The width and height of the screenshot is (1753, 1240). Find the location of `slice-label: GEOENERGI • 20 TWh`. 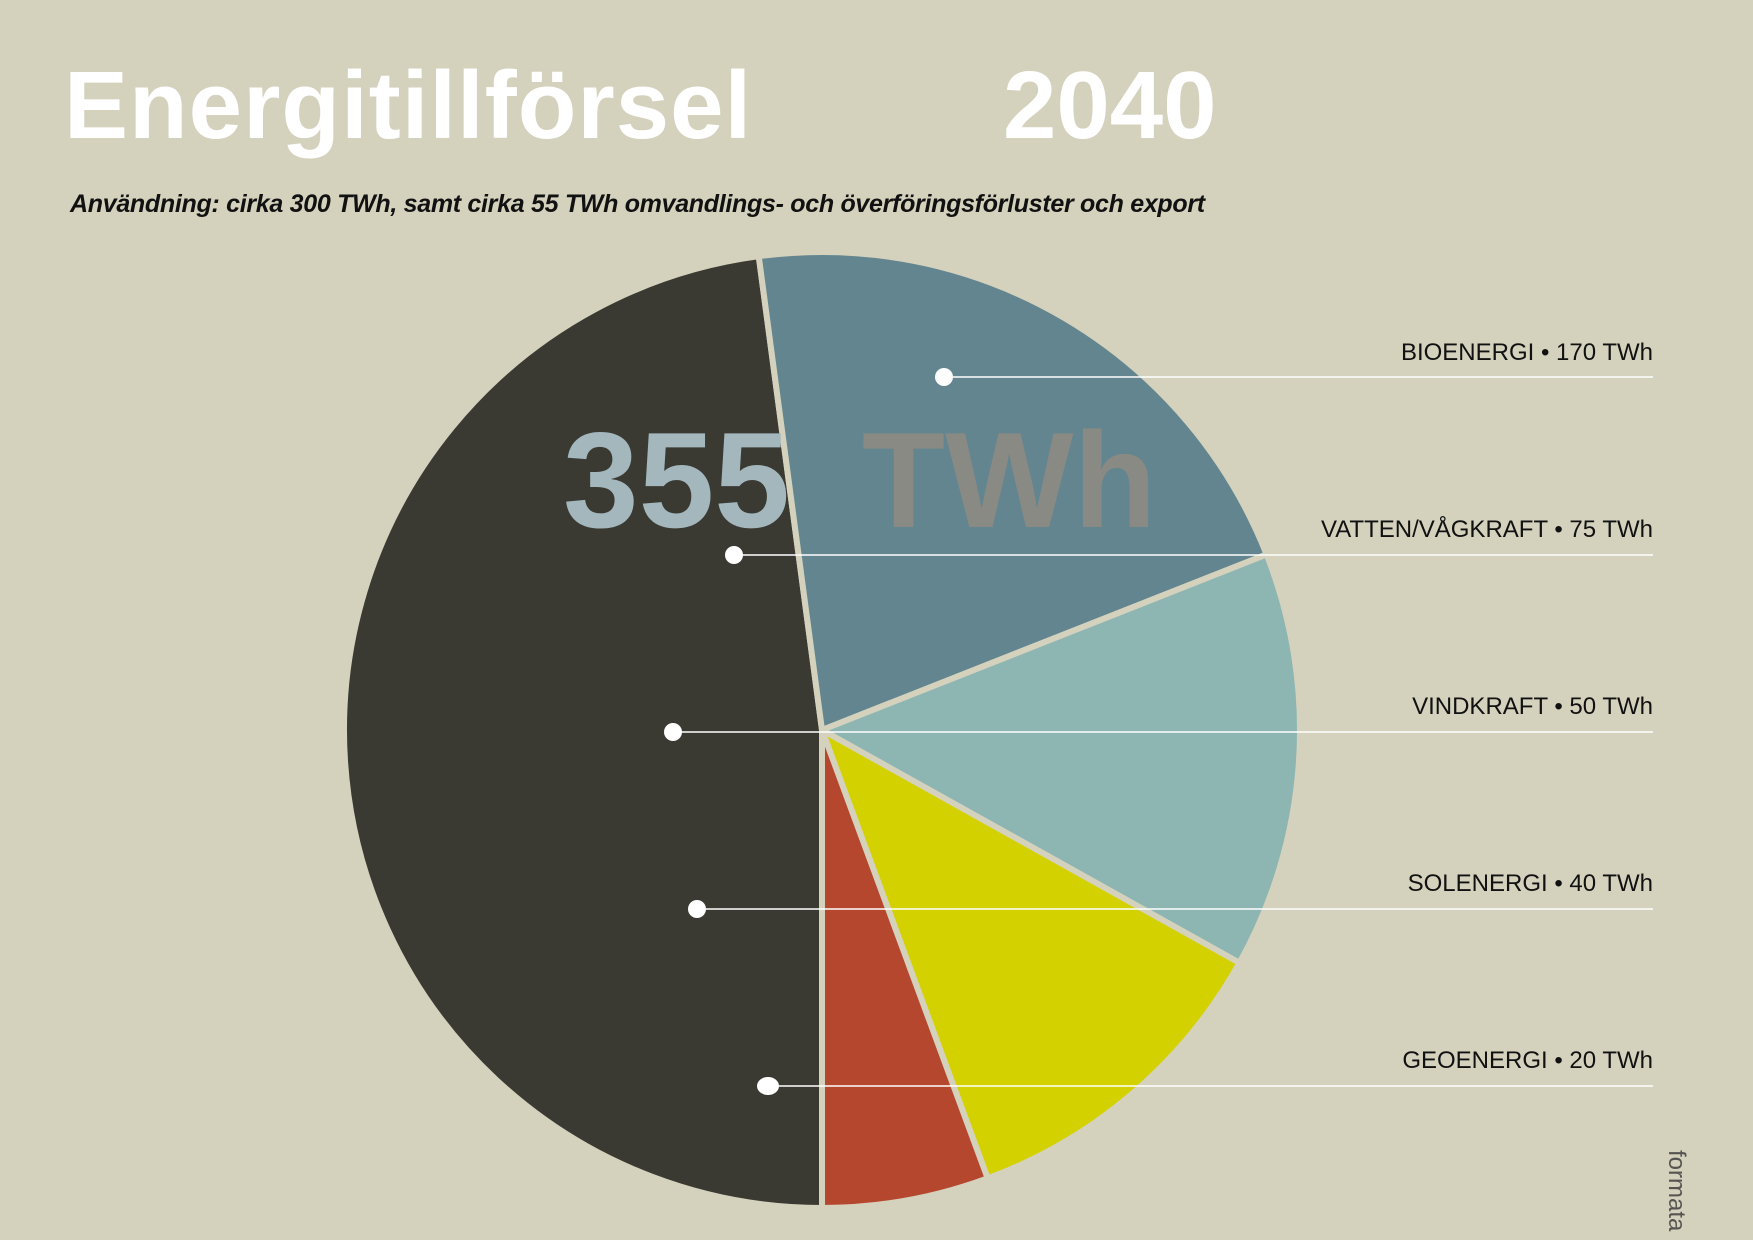

slice-label: GEOENERGI • 20 TWh is located at coordinates (1527, 1060).